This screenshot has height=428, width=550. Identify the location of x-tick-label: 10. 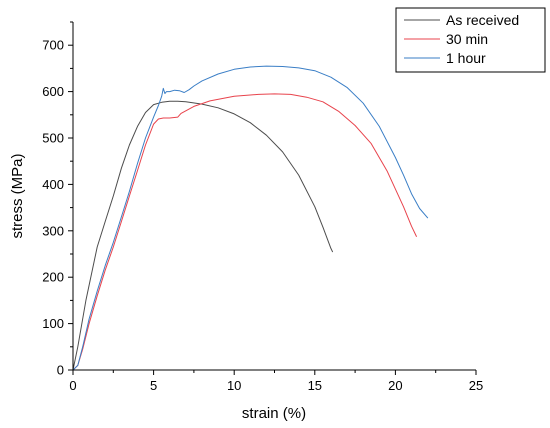
(234, 385).